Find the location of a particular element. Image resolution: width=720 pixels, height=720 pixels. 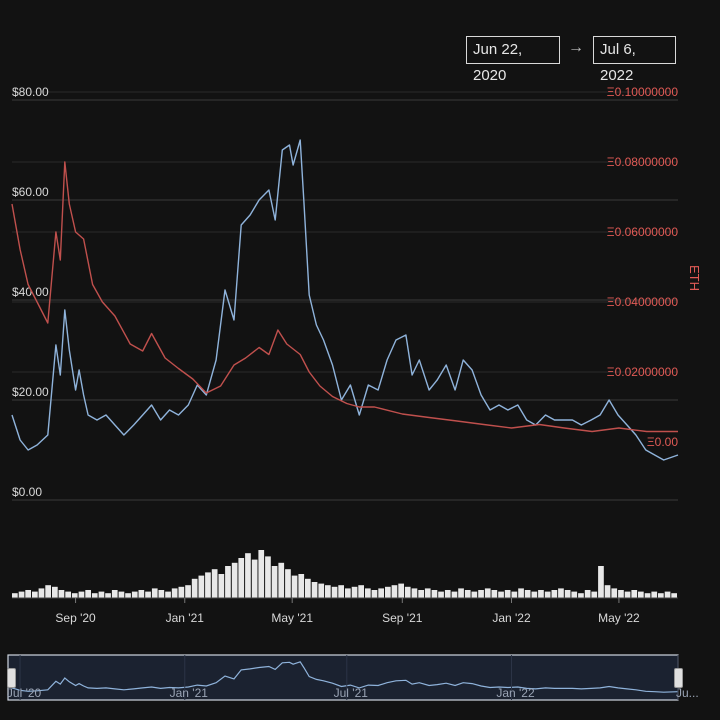

x-tick-label: Sep '21 is located at coordinates (402, 618).